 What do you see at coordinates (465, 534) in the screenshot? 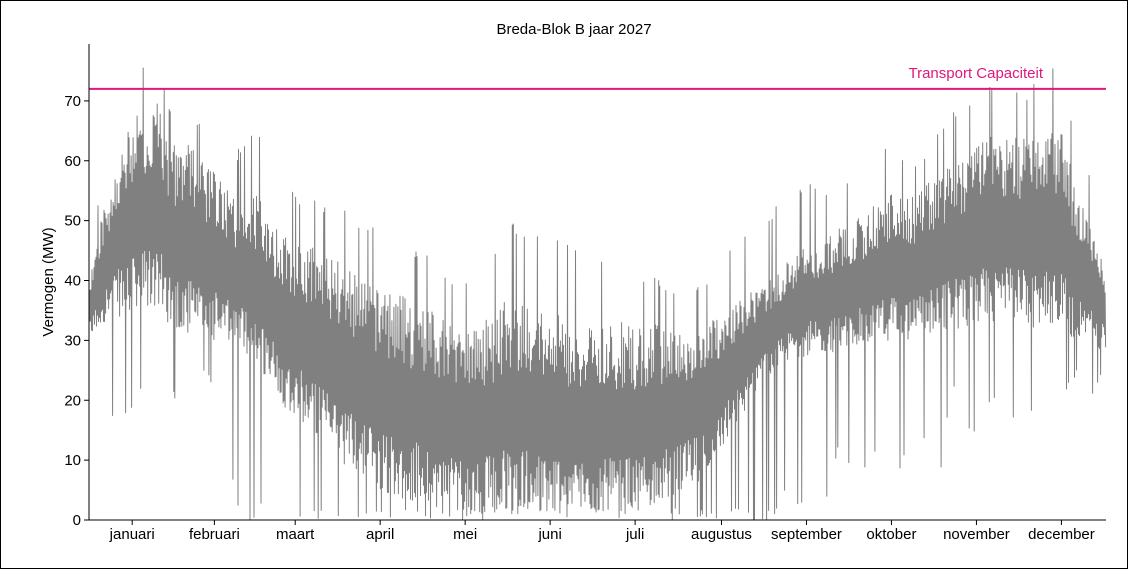
I see `x-tick-label: mei` at bounding box center [465, 534].